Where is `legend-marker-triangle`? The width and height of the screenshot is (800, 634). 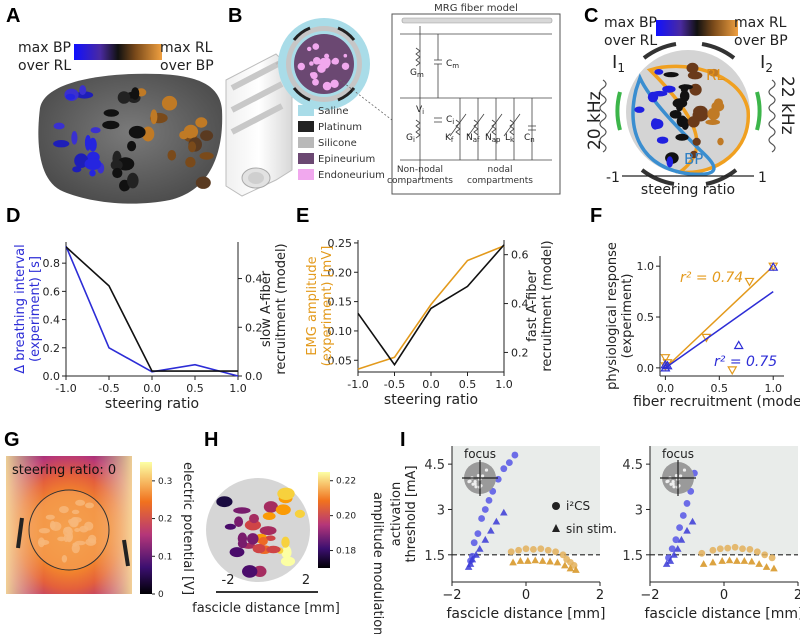 legend-marker-triangle is located at coordinates (556, 528).